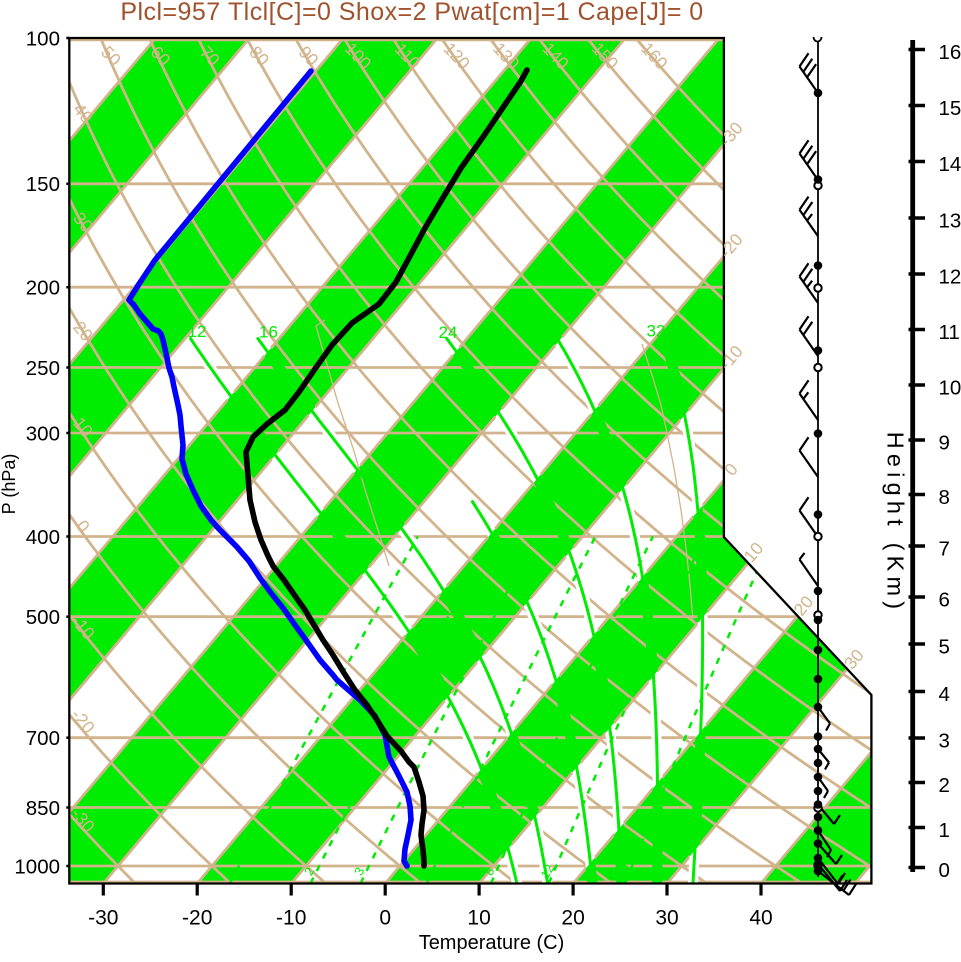 This screenshot has height=962, width=961. Describe the element at coordinates (572, 918) in the screenshot. I see `svg-text: 20` at that location.